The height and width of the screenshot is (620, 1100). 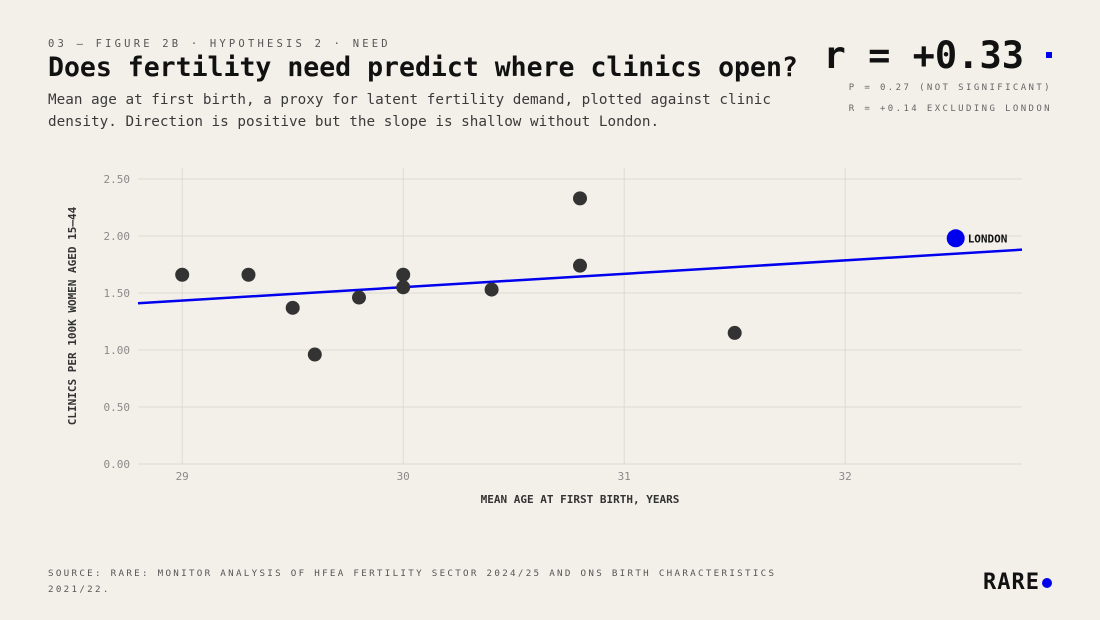 I want to click on brand-logo: RARE, so click(x=1017, y=582).